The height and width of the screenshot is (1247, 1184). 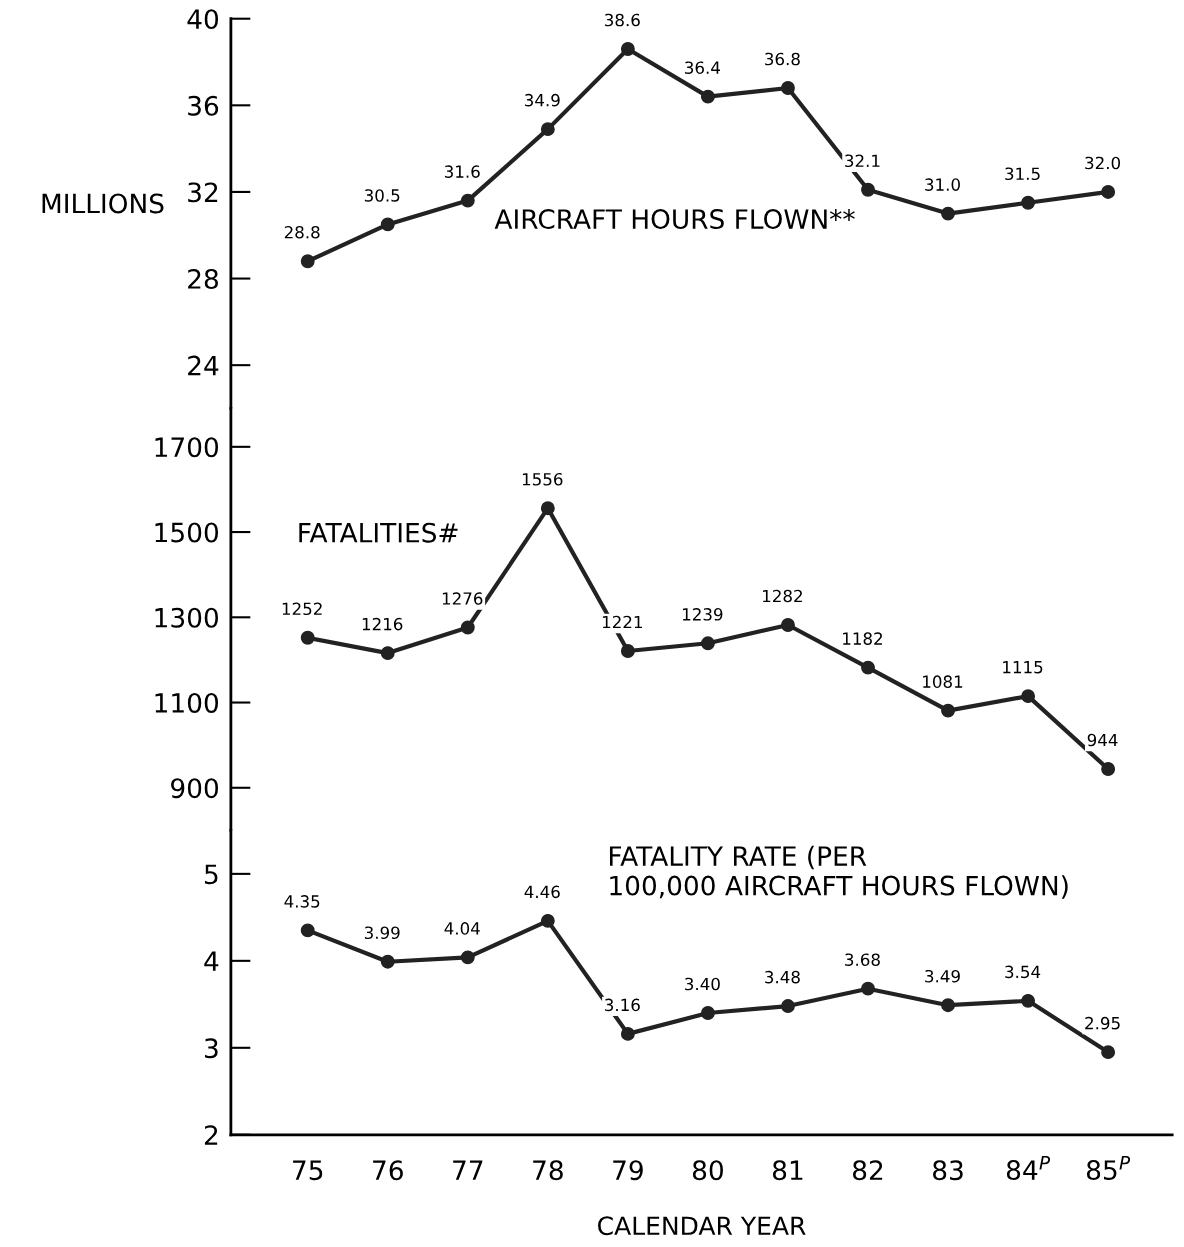 I want to click on data-label: 3.68, so click(x=862, y=959).